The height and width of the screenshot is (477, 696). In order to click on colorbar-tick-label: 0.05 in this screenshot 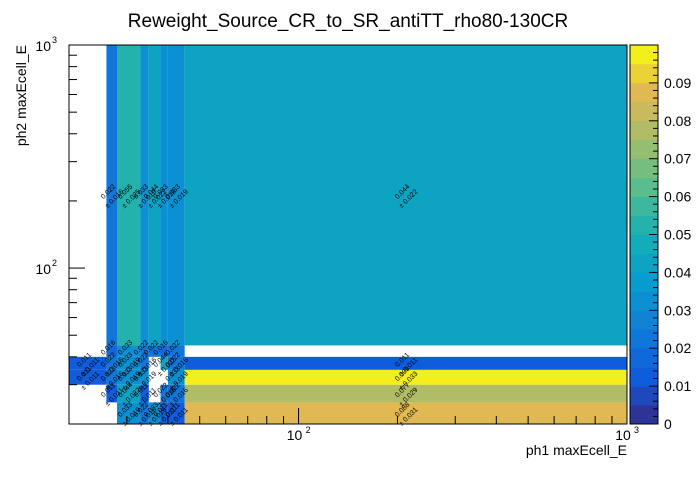, I will do `click(677, 235)`.